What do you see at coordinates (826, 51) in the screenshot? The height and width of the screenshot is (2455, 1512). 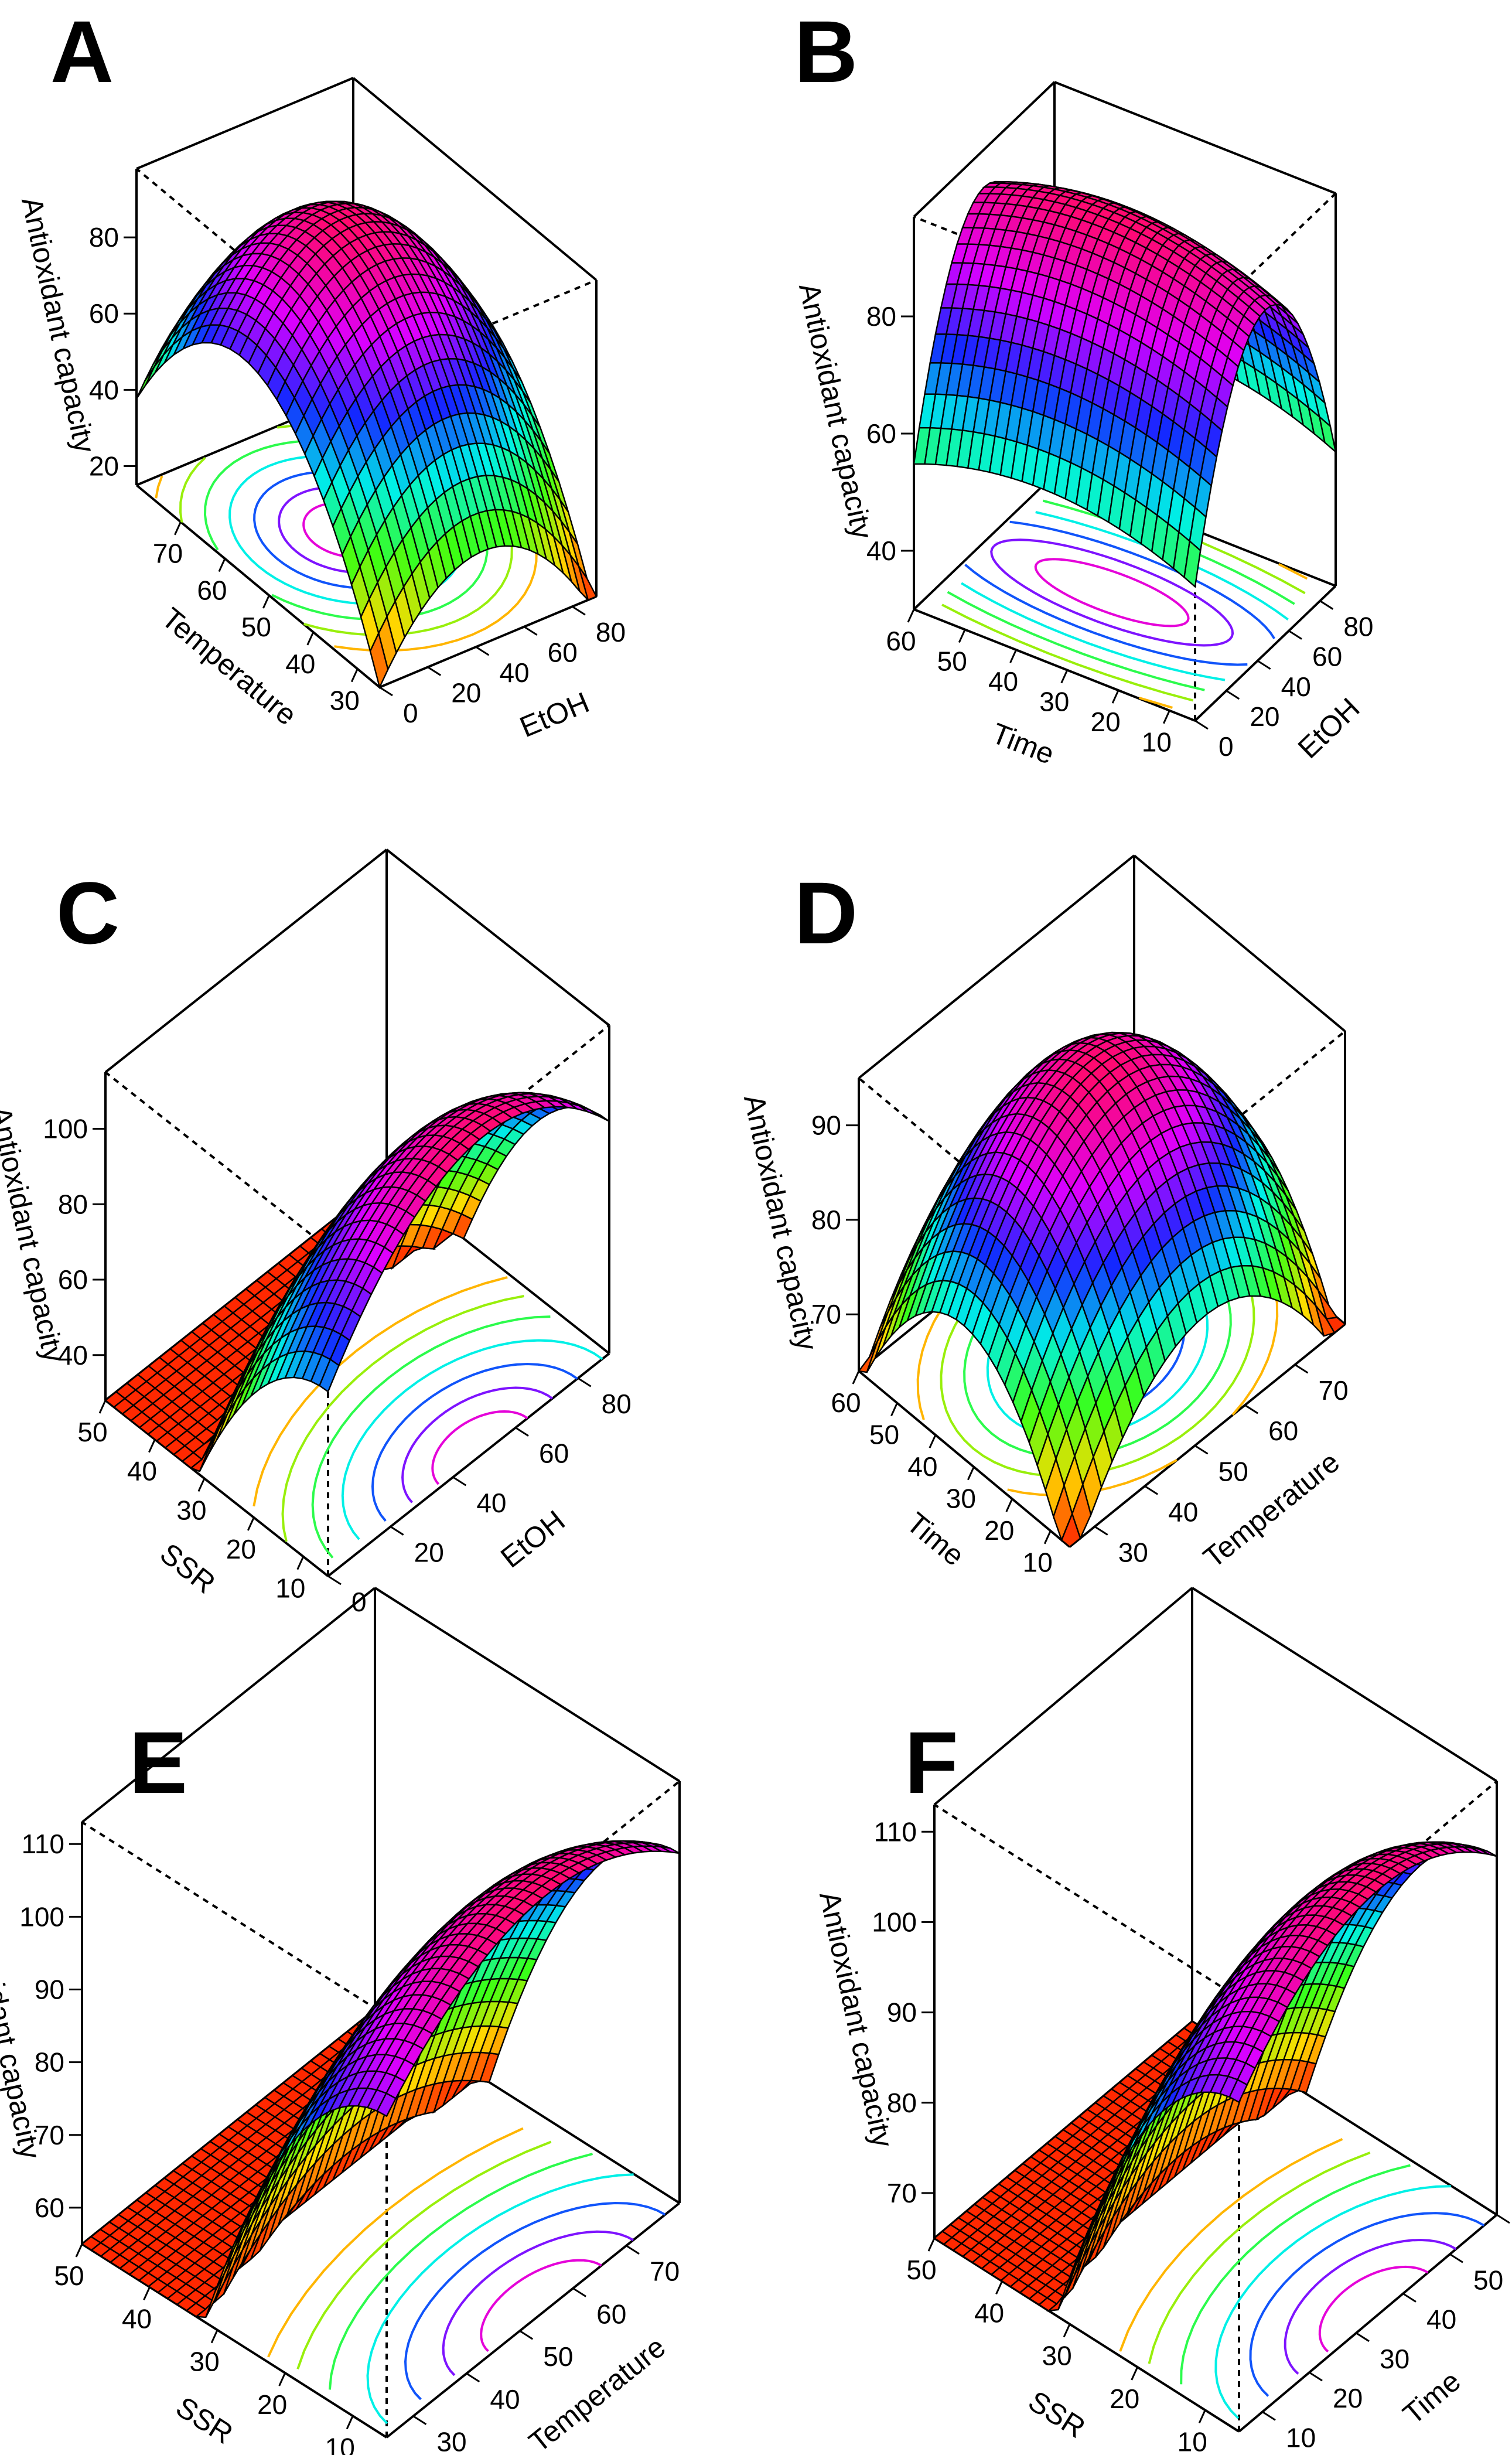 I see `panel-letter: B` at bounding box center [826, 51].